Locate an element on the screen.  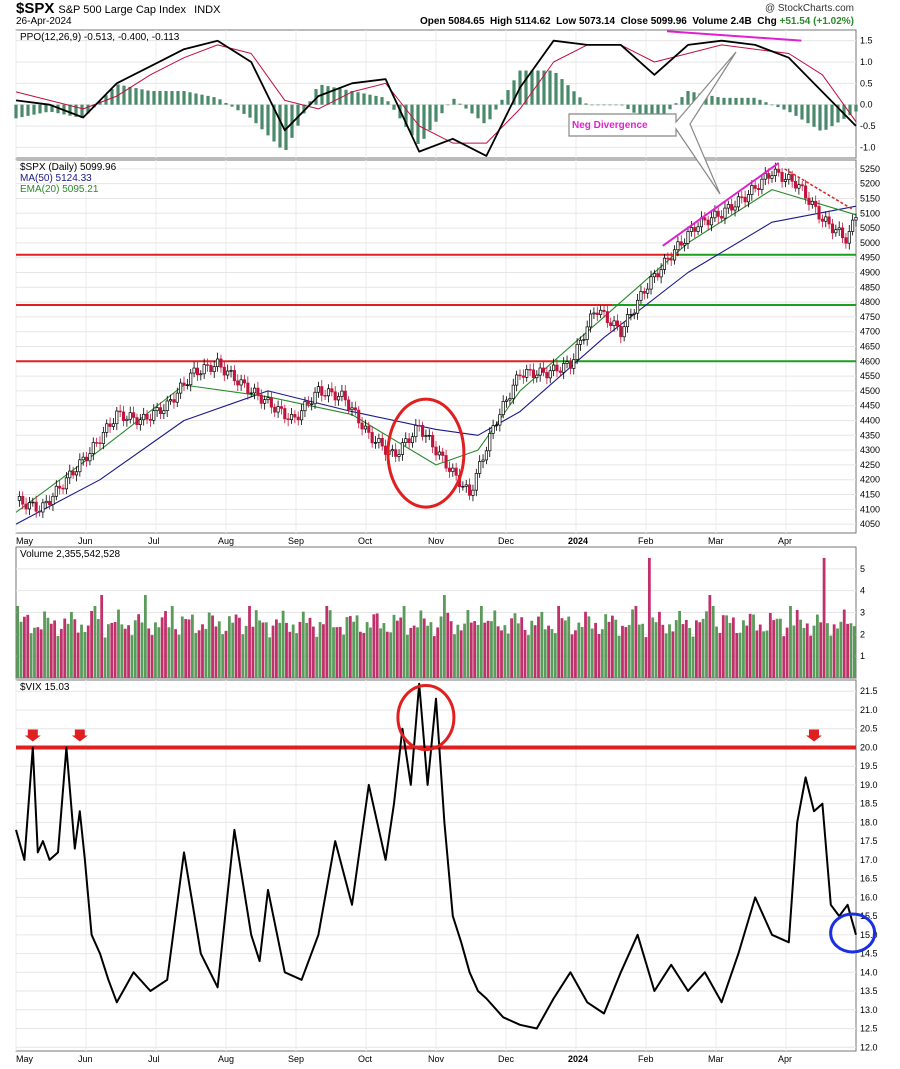
price-tick-label: 5200 is located at coordinates (870, 184).